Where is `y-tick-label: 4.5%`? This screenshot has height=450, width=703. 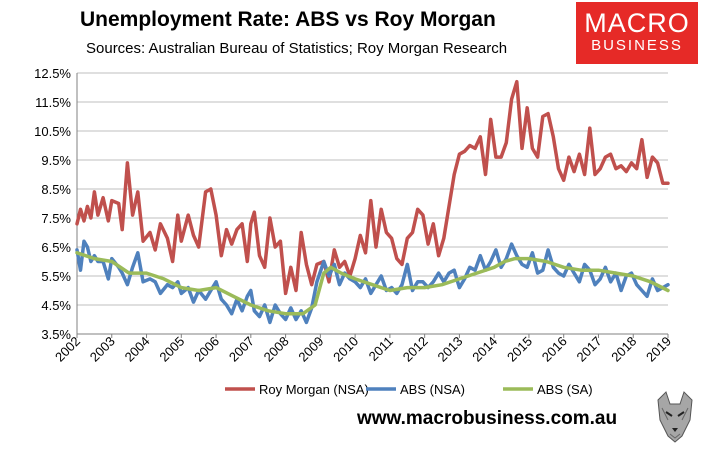
y-tick-label: 4.5% is located at coordinates (56, 305).